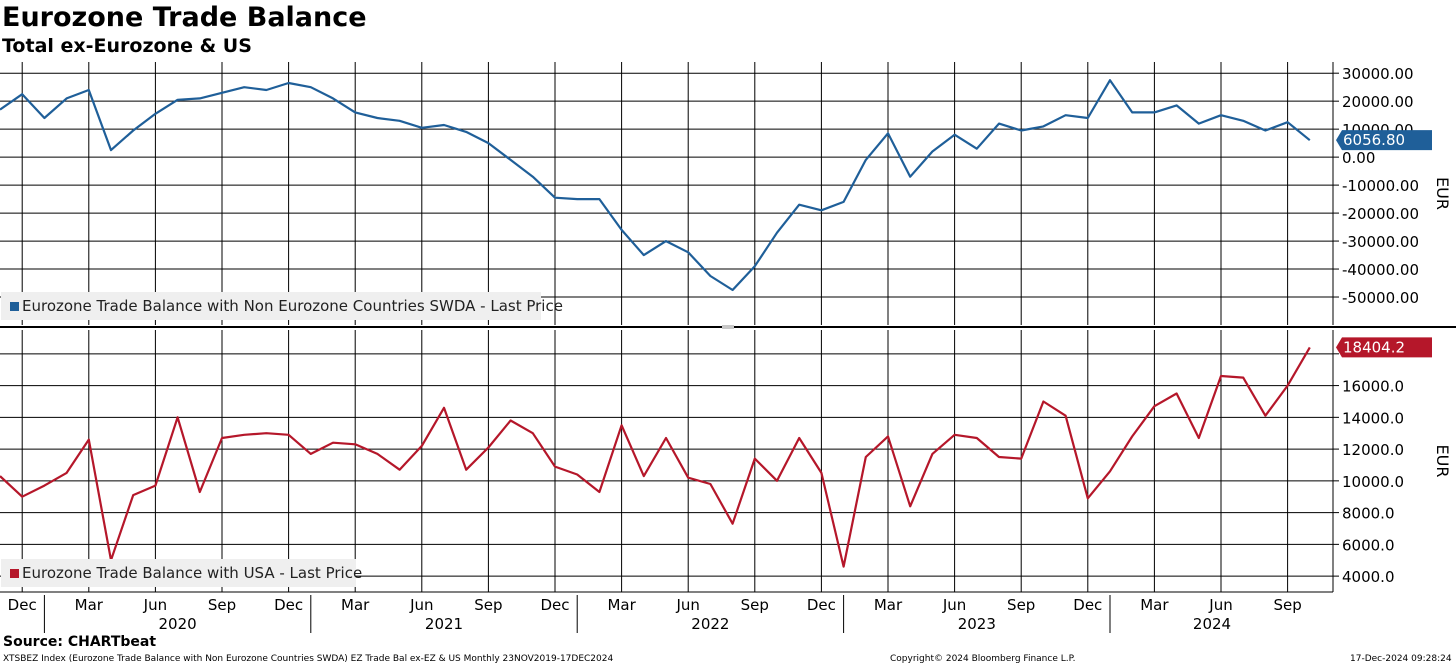  I want to click on bottom-ytick-label: 12000.0, so click(1373, 450).